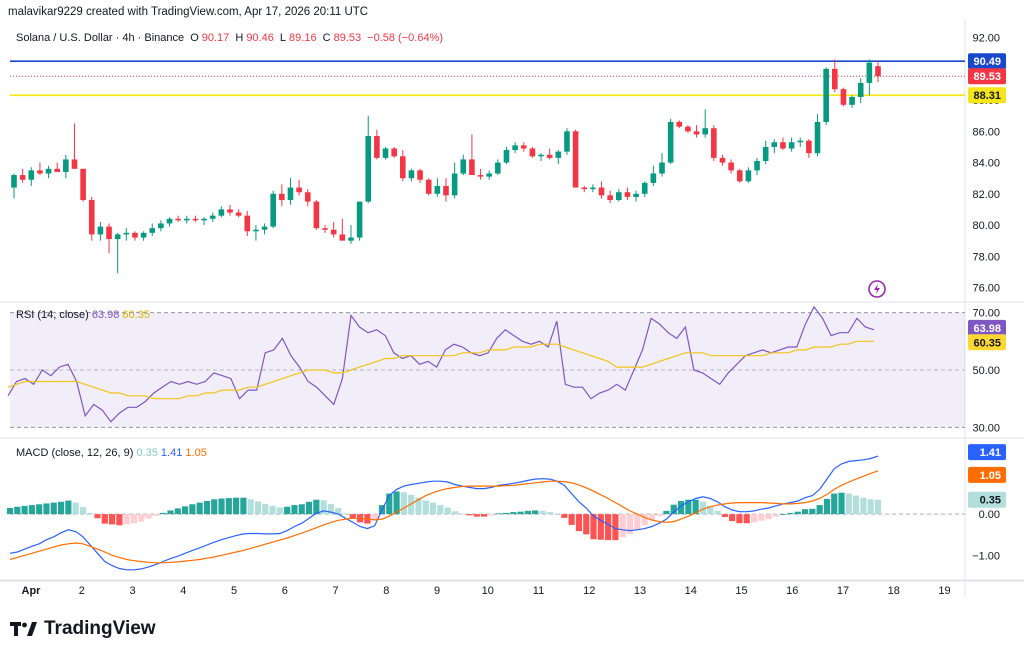 This screenshot has height=655, width=1024. Describe the element at coordinates (303, 38) in the screenshot. I see `low-value: 89.16` at that location.